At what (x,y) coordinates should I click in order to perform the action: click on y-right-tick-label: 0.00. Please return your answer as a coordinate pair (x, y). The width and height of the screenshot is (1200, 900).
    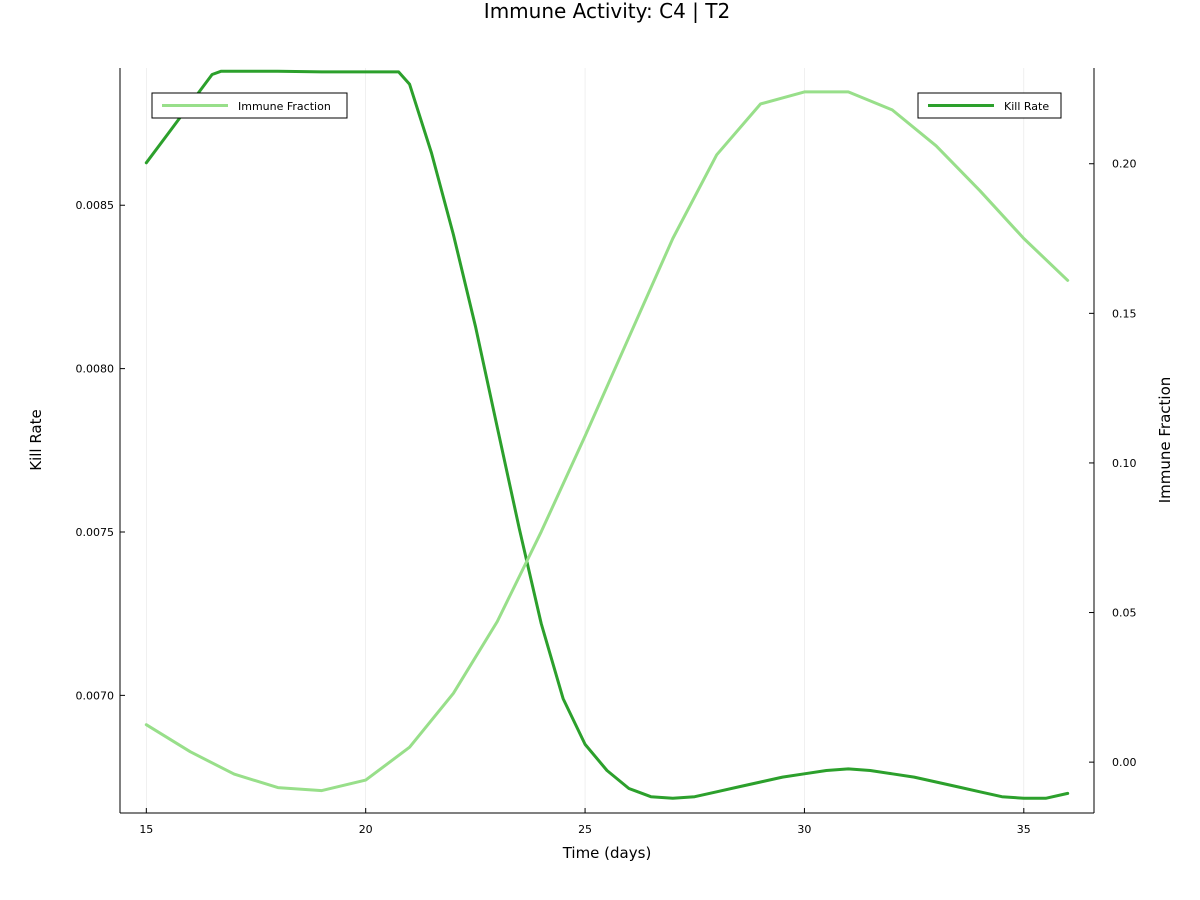
    Looking at the image, I should click on (1124, 762).